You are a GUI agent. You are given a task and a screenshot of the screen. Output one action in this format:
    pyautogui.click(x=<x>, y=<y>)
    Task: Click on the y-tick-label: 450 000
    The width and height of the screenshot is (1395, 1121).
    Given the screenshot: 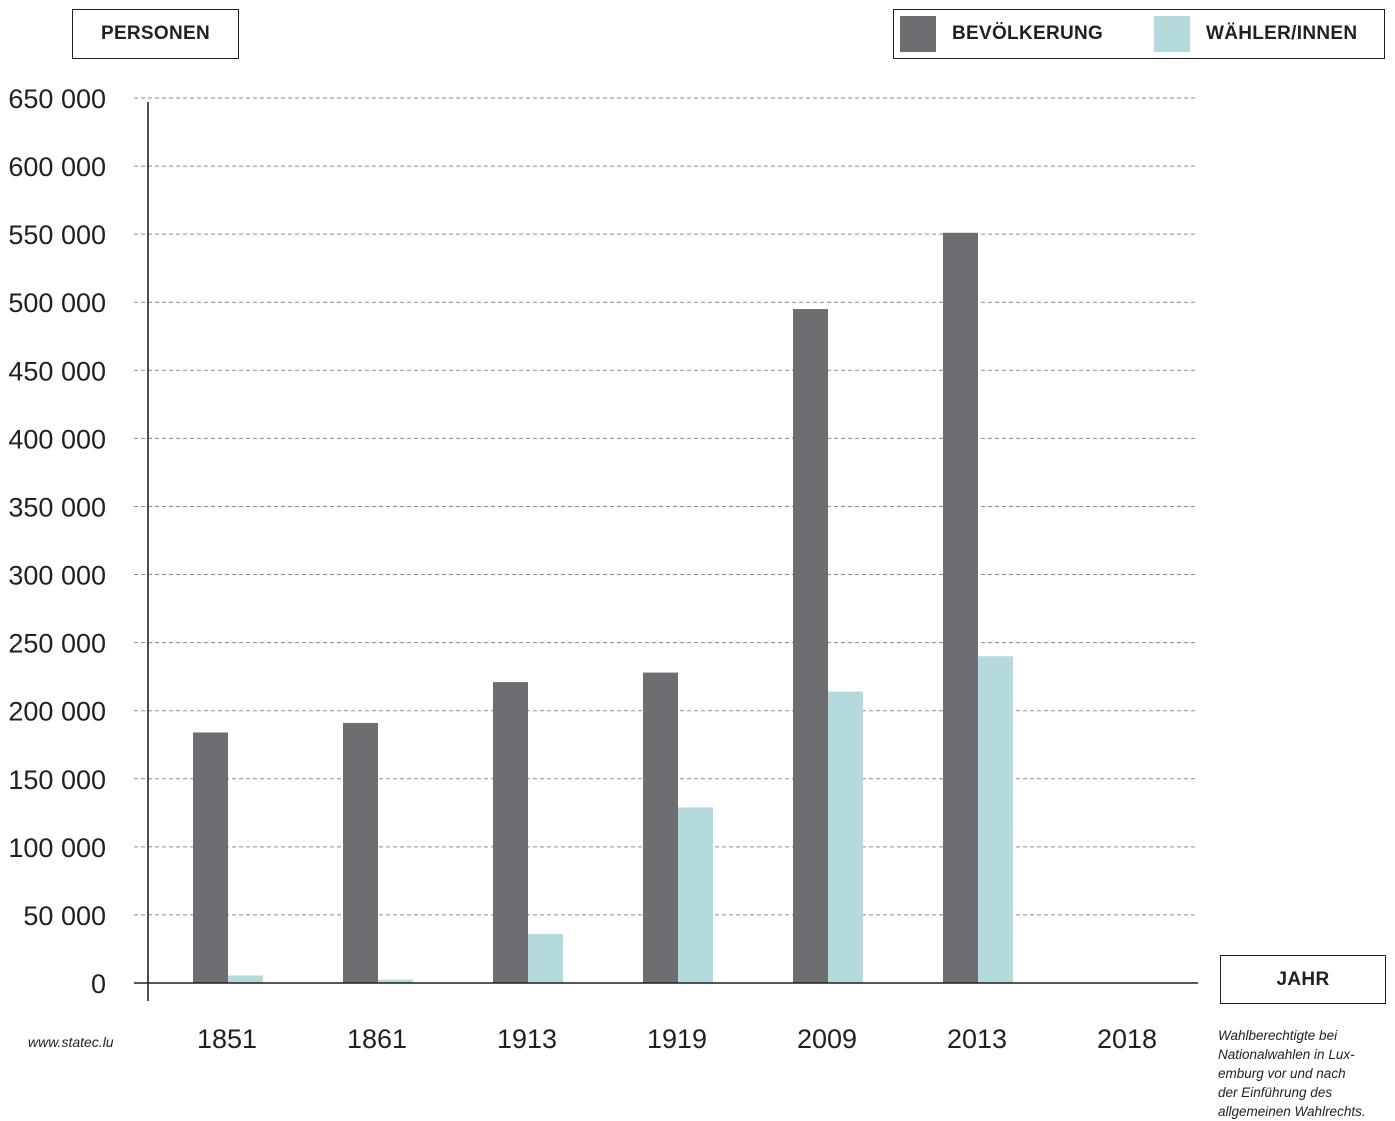 What is the action you would take?
    pyautogui.click(x=57, y=371)
    